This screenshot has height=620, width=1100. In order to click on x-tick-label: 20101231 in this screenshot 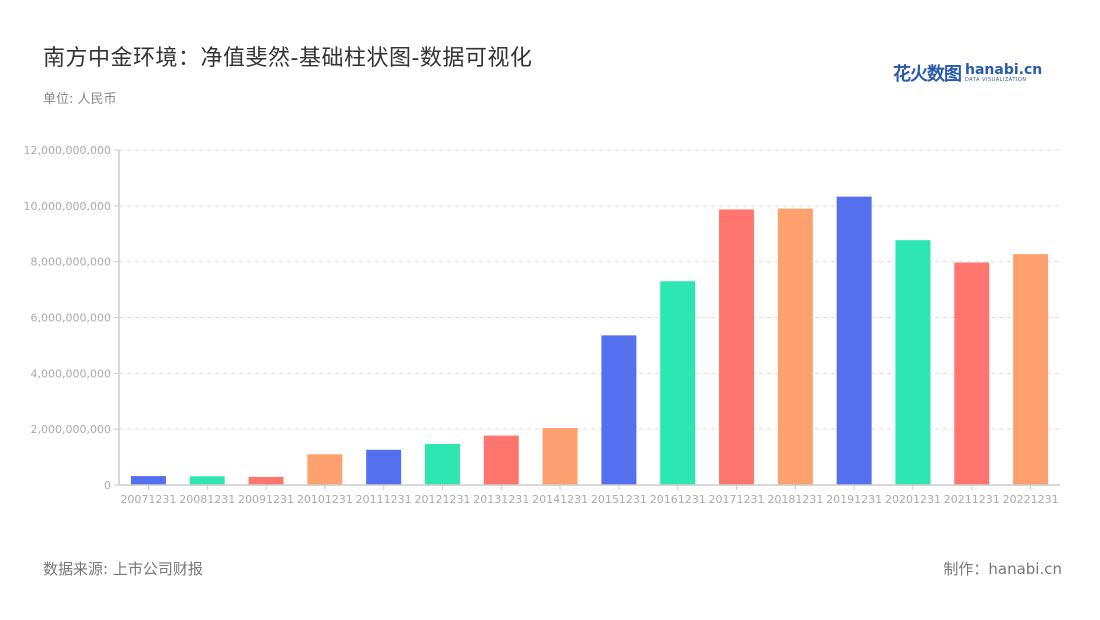, I will do `click(325, 499)`.